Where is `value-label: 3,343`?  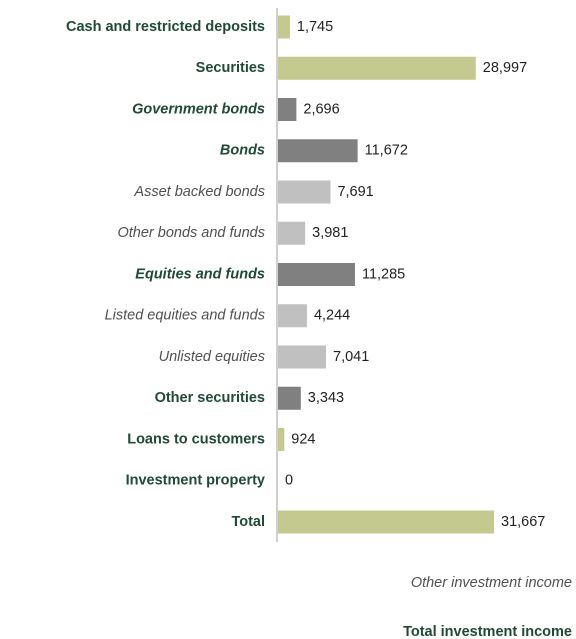
value-label: 3,343 is located at coordinates (326, 398).